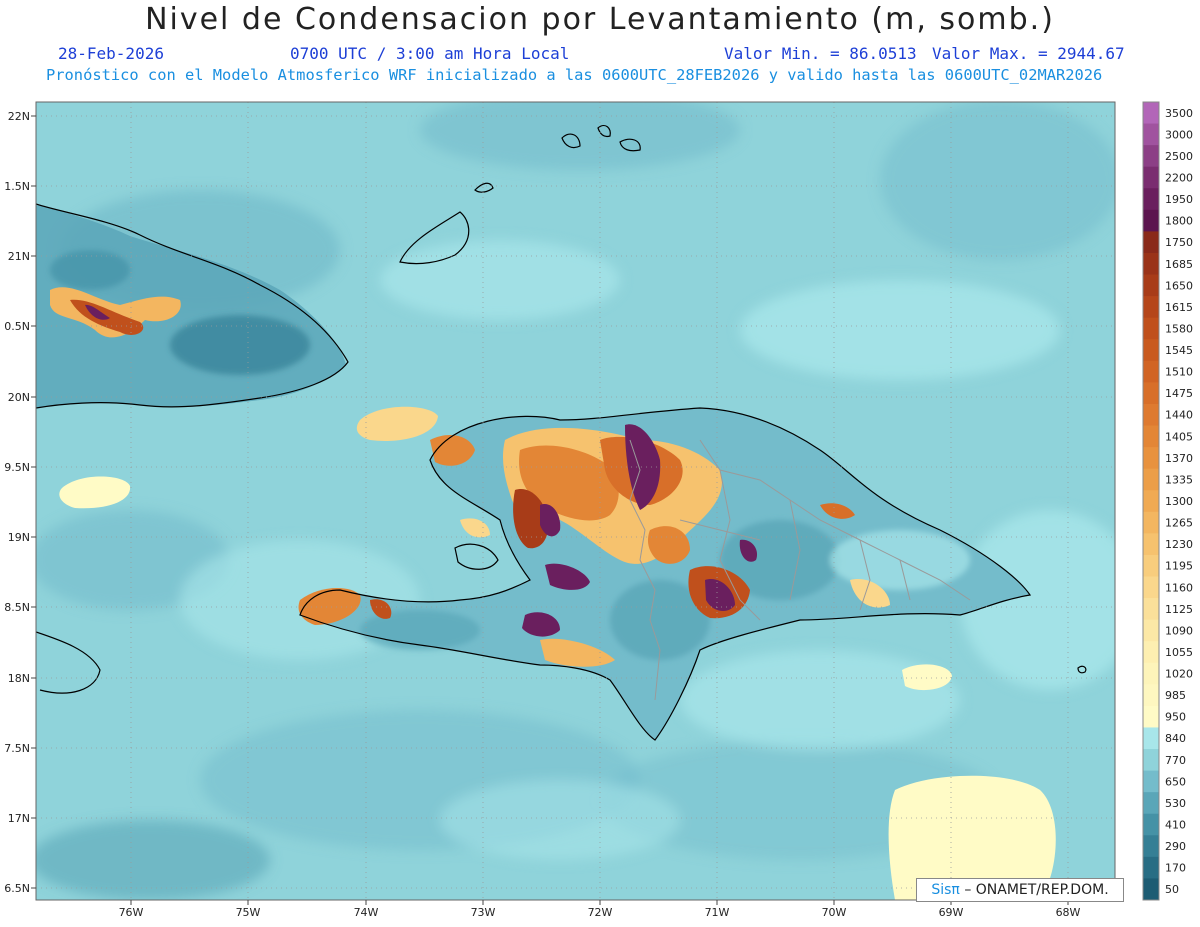 Image resolution: width=1200 pixels, height=927 pixels. What do you see at coordinates (19, 116) in the screenshot?
I see `lat-label: 22N` at bounding box center [19, 116].